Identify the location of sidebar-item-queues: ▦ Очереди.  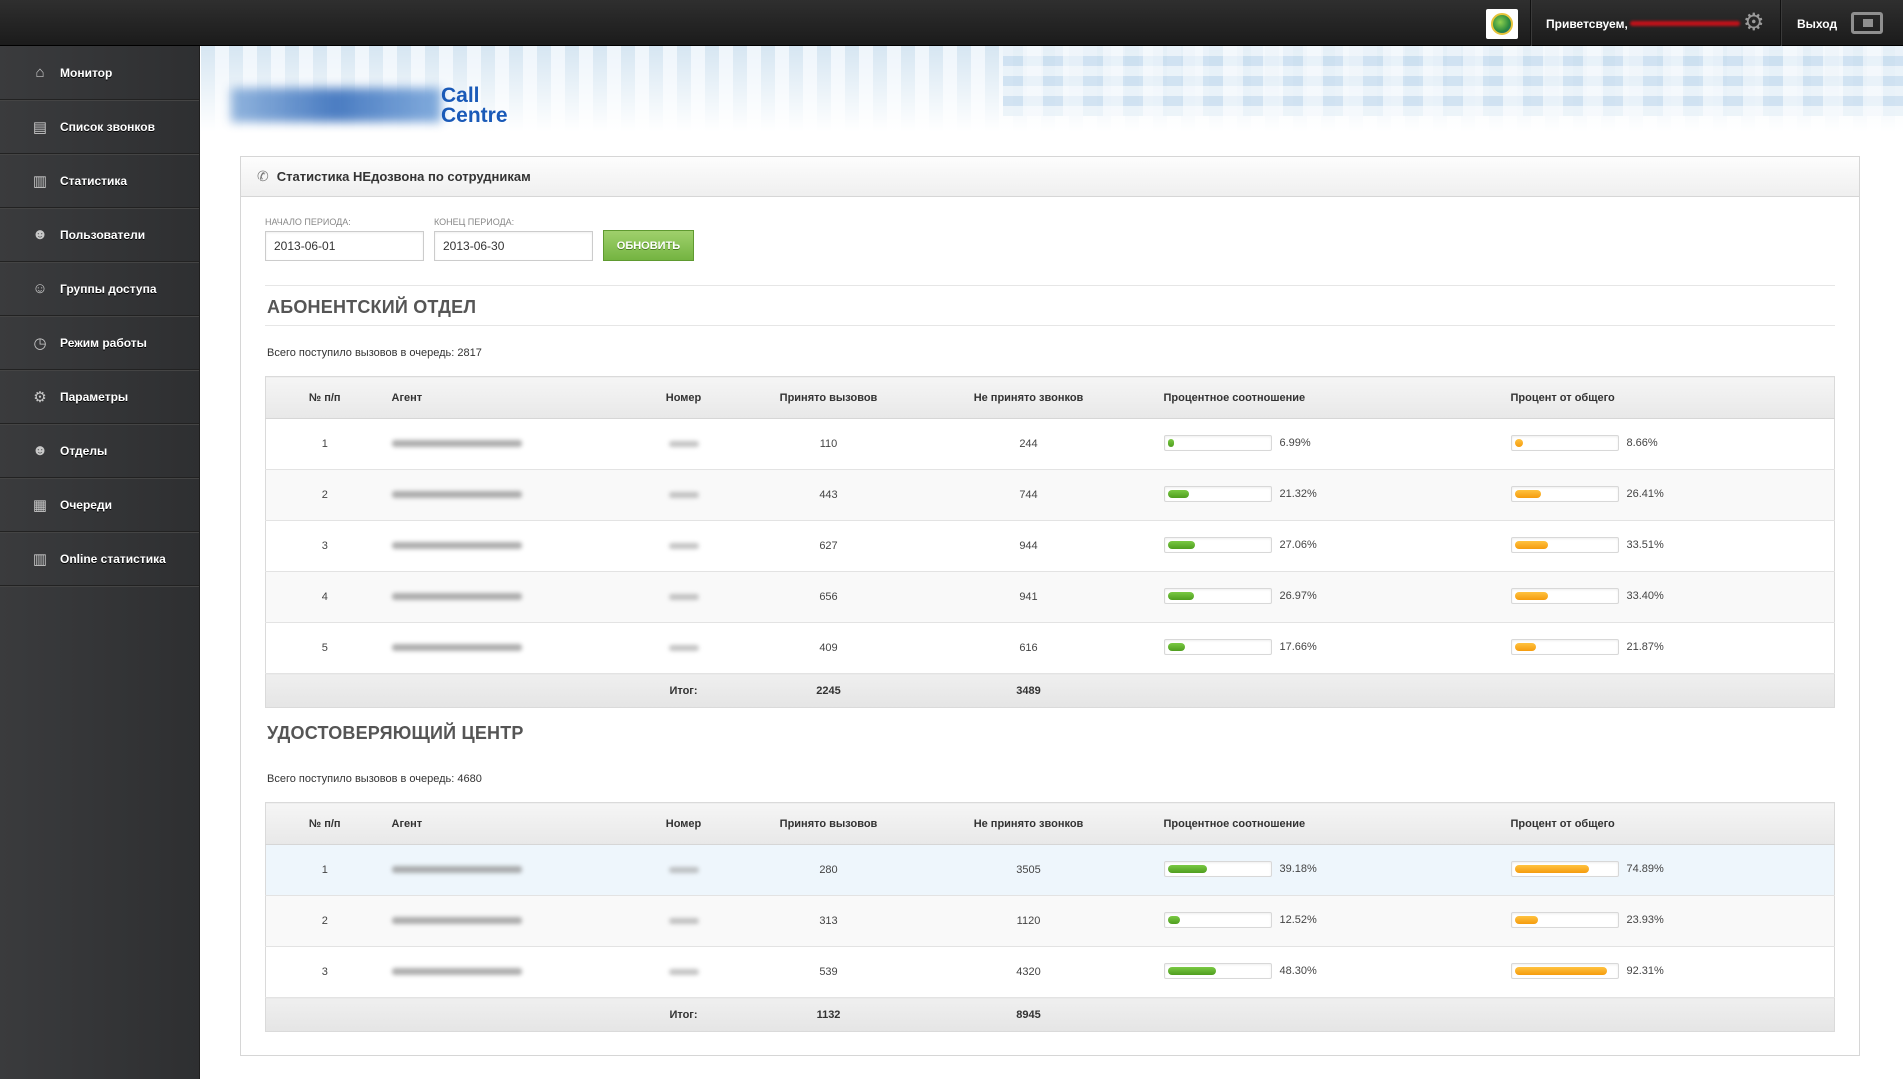
(99, 505).